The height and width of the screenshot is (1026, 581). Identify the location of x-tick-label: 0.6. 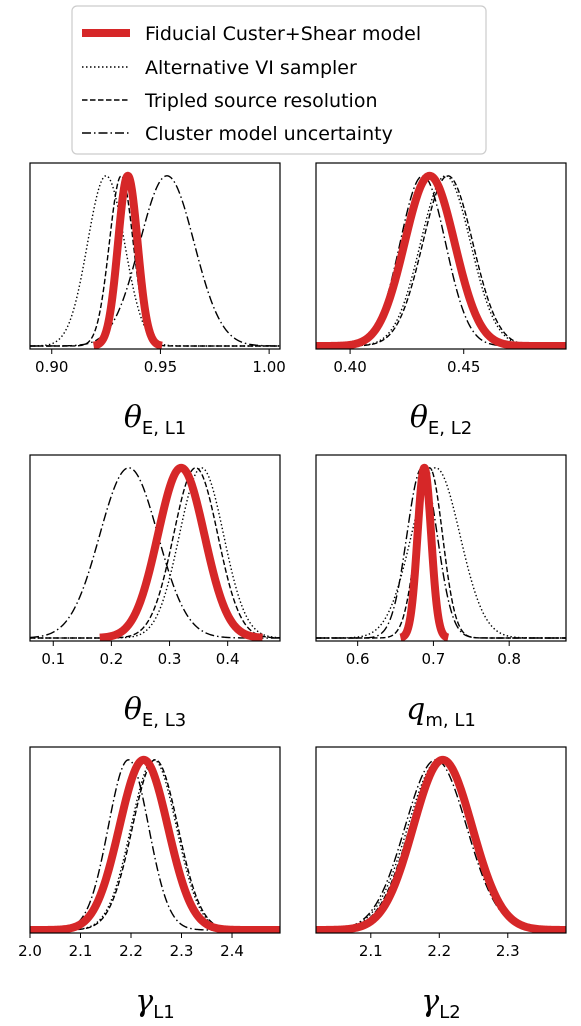
(358, 659).